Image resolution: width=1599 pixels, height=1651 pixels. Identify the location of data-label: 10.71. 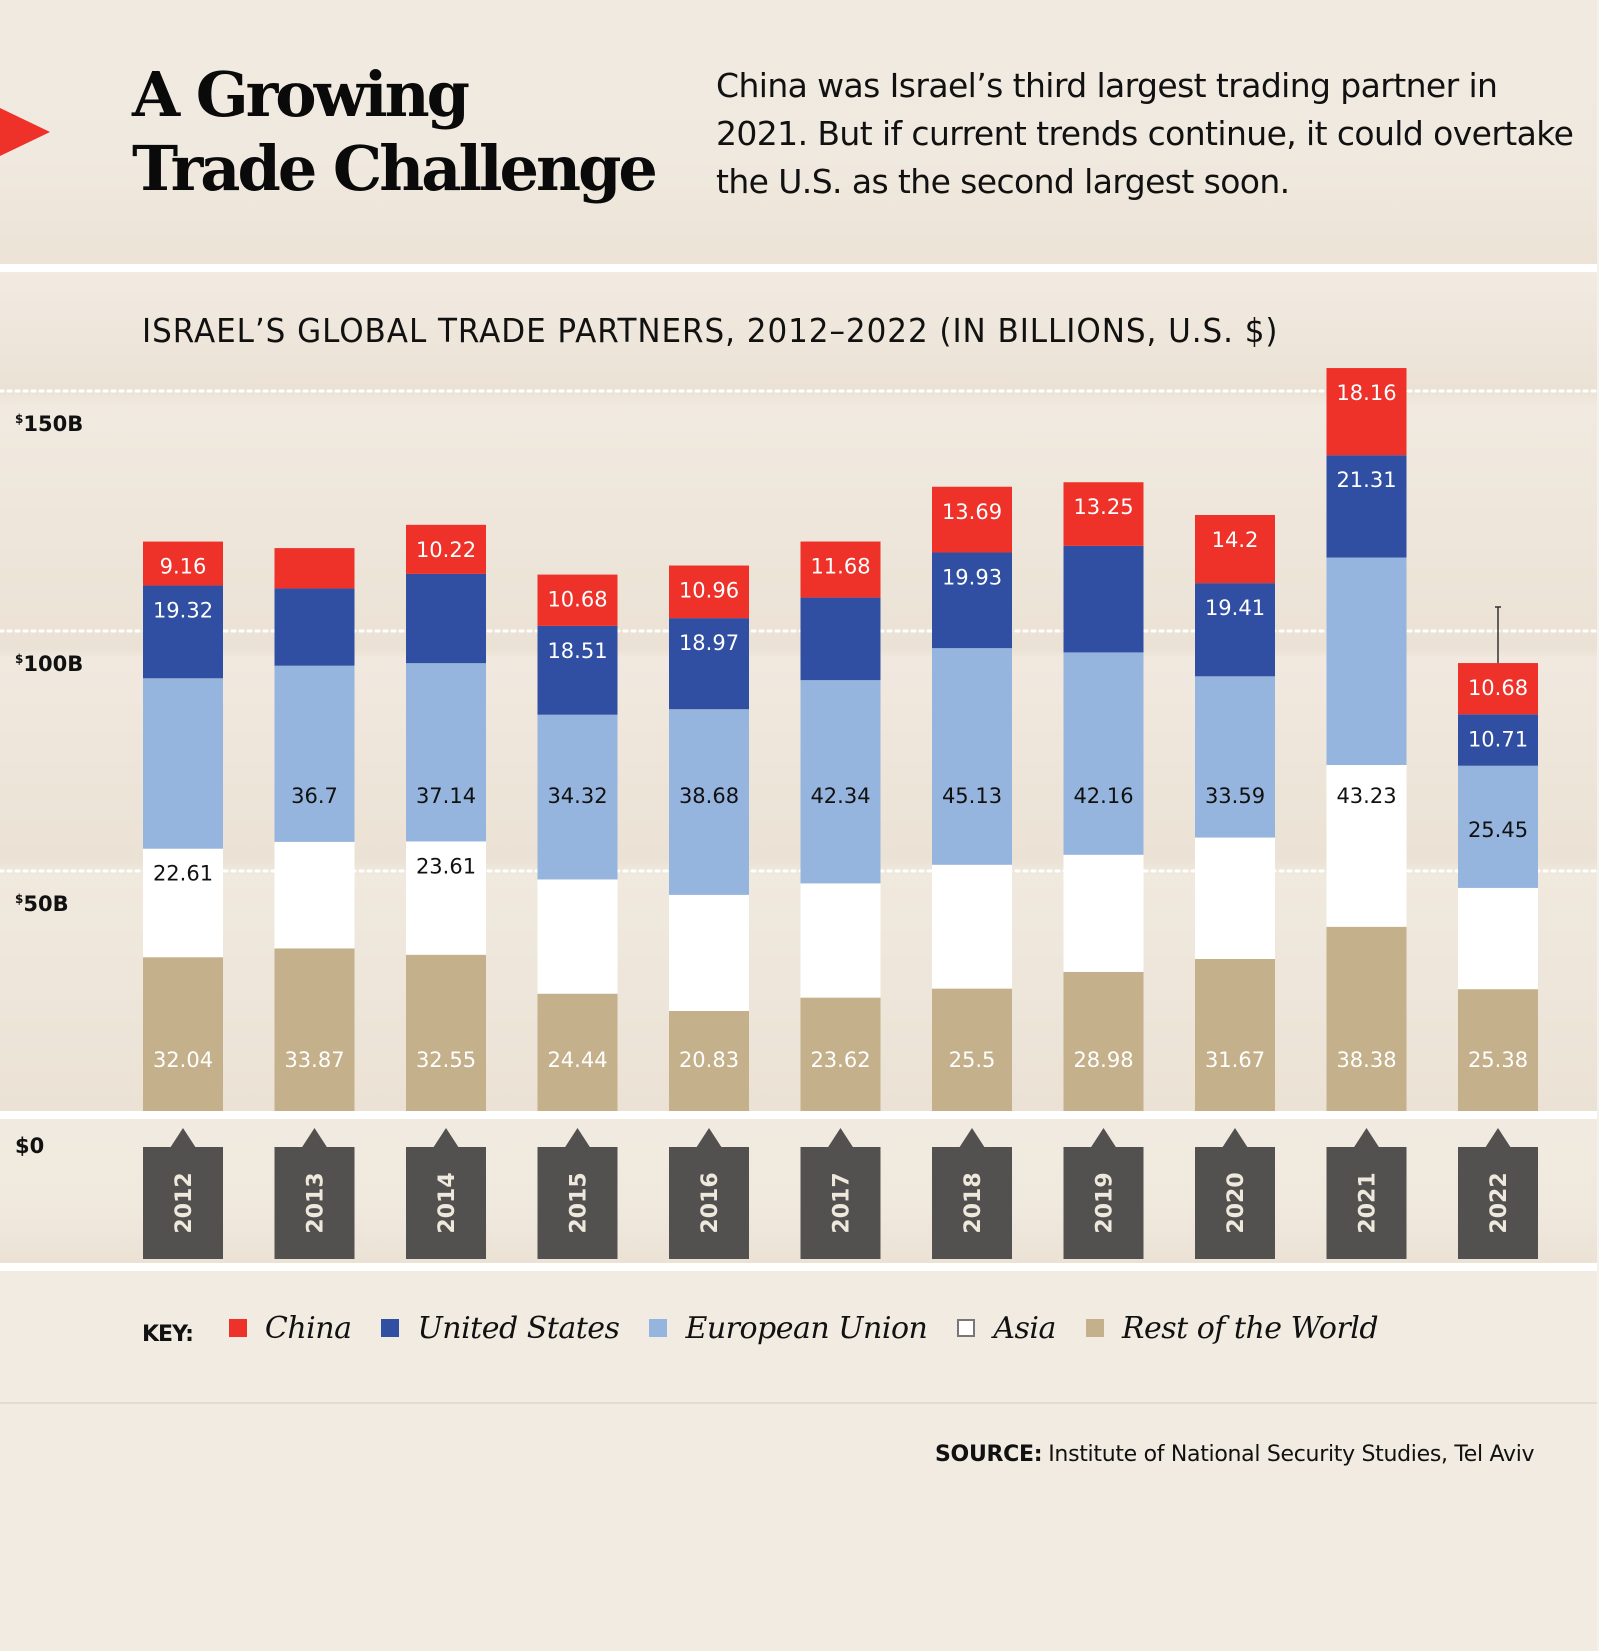
(1498, 739).